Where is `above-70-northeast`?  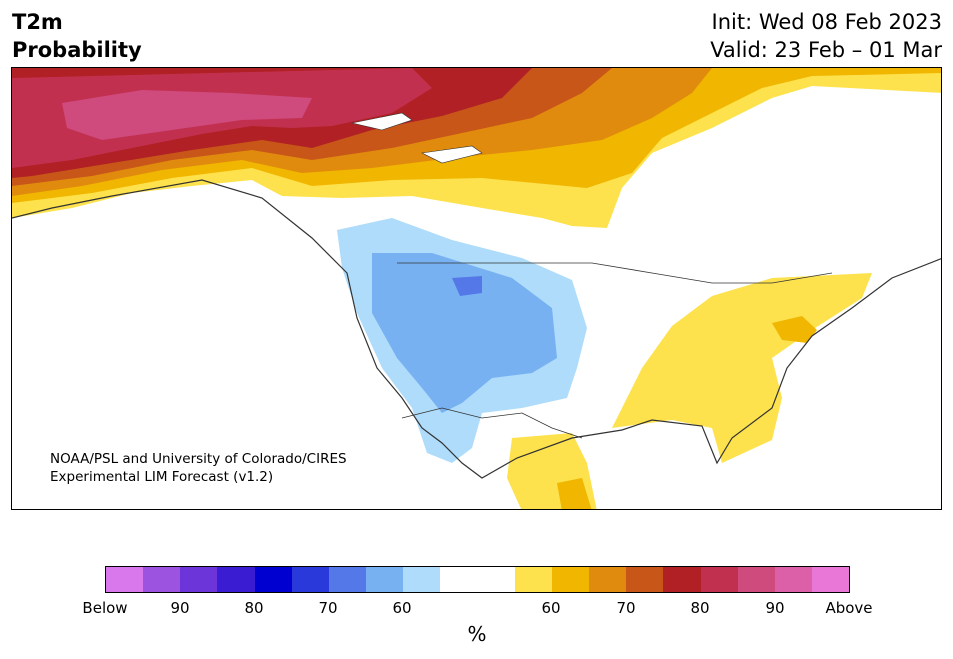
above-70-northeast is located at coordinates (794, 329).